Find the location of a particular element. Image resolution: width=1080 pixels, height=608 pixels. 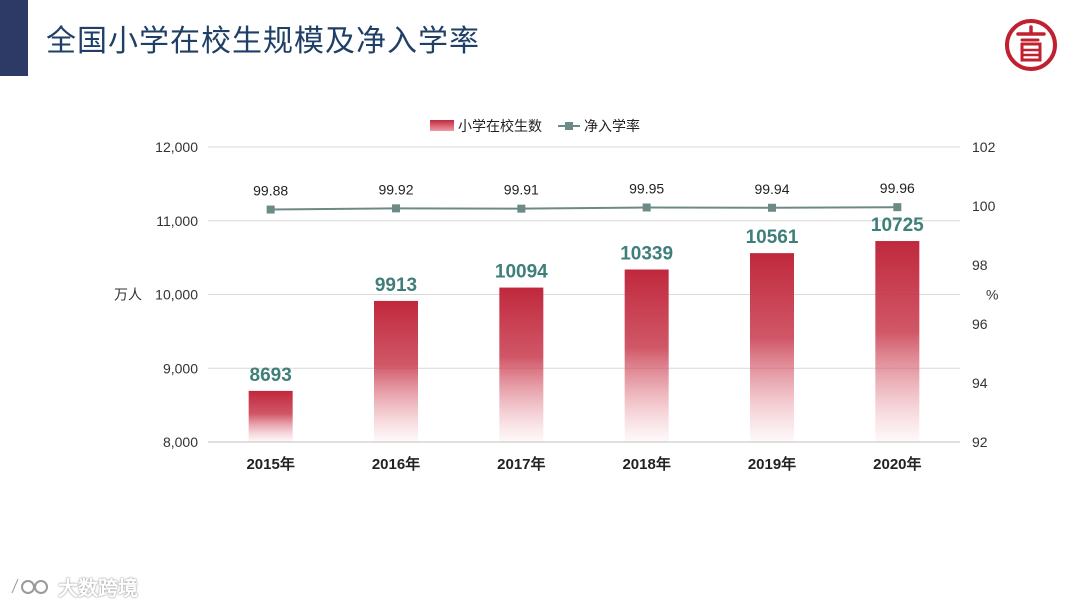

y-right-tick-label: 92 is located at coordinates (980, 442).